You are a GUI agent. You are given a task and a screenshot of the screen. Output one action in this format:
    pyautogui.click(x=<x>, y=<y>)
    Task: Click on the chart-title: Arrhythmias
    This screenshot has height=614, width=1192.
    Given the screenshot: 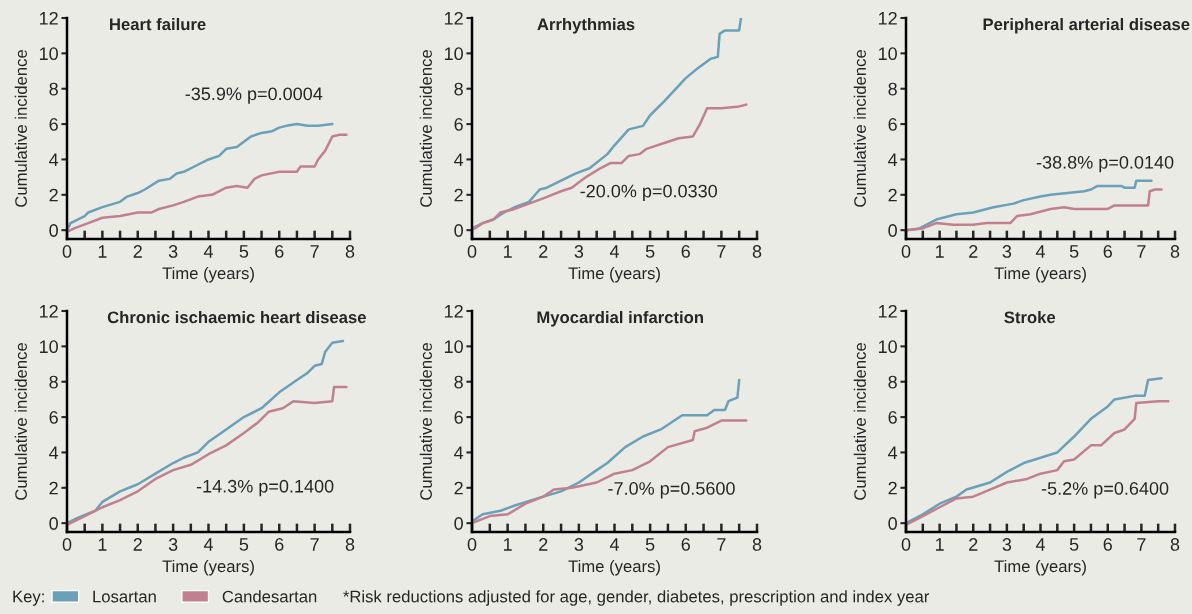 What is the action you would take?
    pyautogui.click(x=586, y=26)
    